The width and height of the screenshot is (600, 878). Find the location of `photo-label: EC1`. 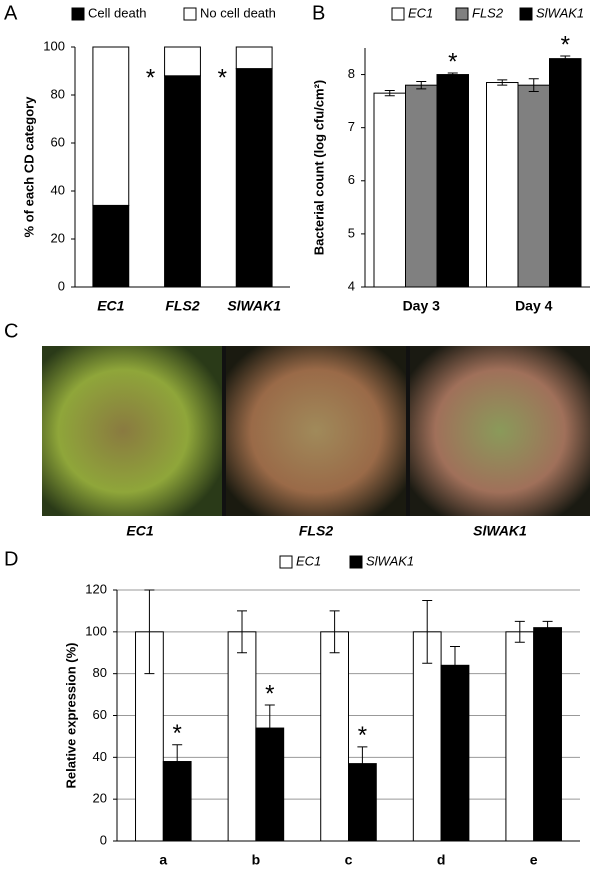

photo-label: EC1 is located at coordinates (139, 531).